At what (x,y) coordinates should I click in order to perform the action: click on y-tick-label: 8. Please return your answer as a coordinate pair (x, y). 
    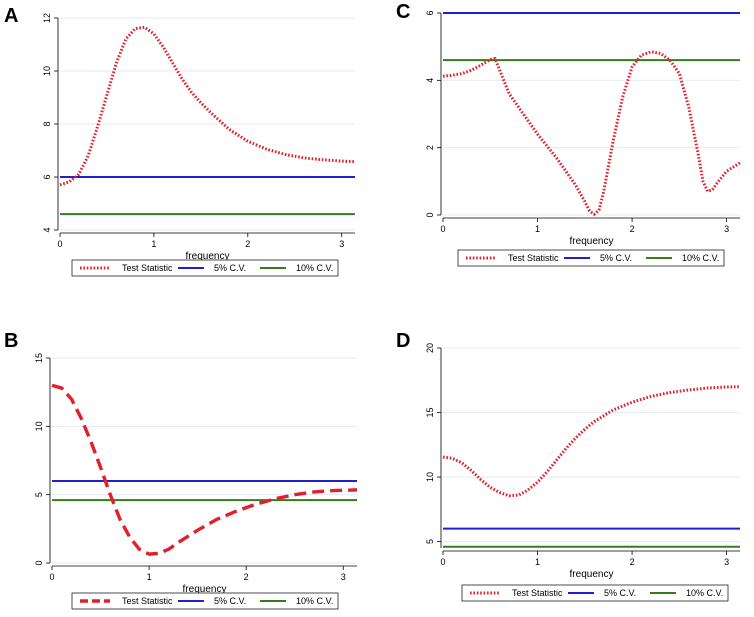
    Looking at the image, I should click on (47, 123).